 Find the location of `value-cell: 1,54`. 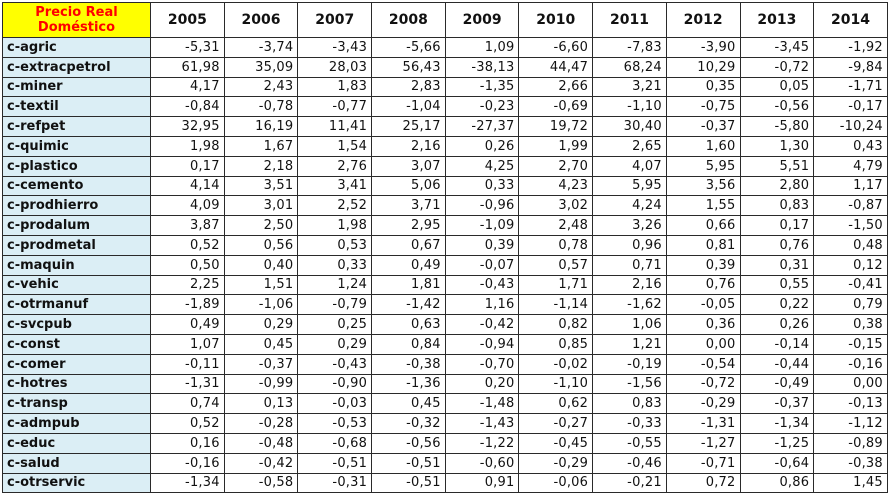

value-cell: 1,54 is located at coordinates (335, 146).